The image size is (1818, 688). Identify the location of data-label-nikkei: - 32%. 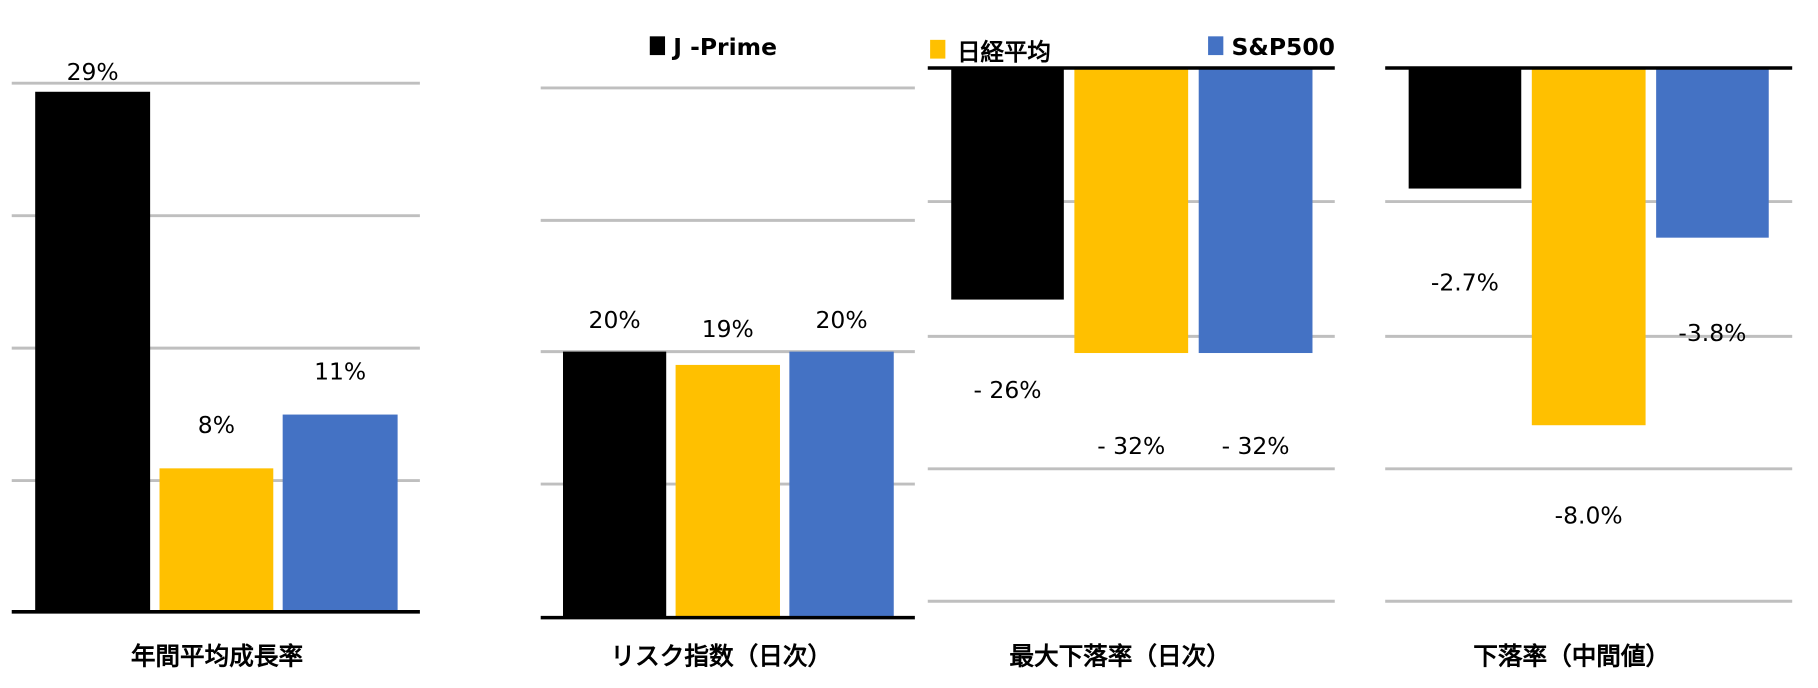
(1131, 446).